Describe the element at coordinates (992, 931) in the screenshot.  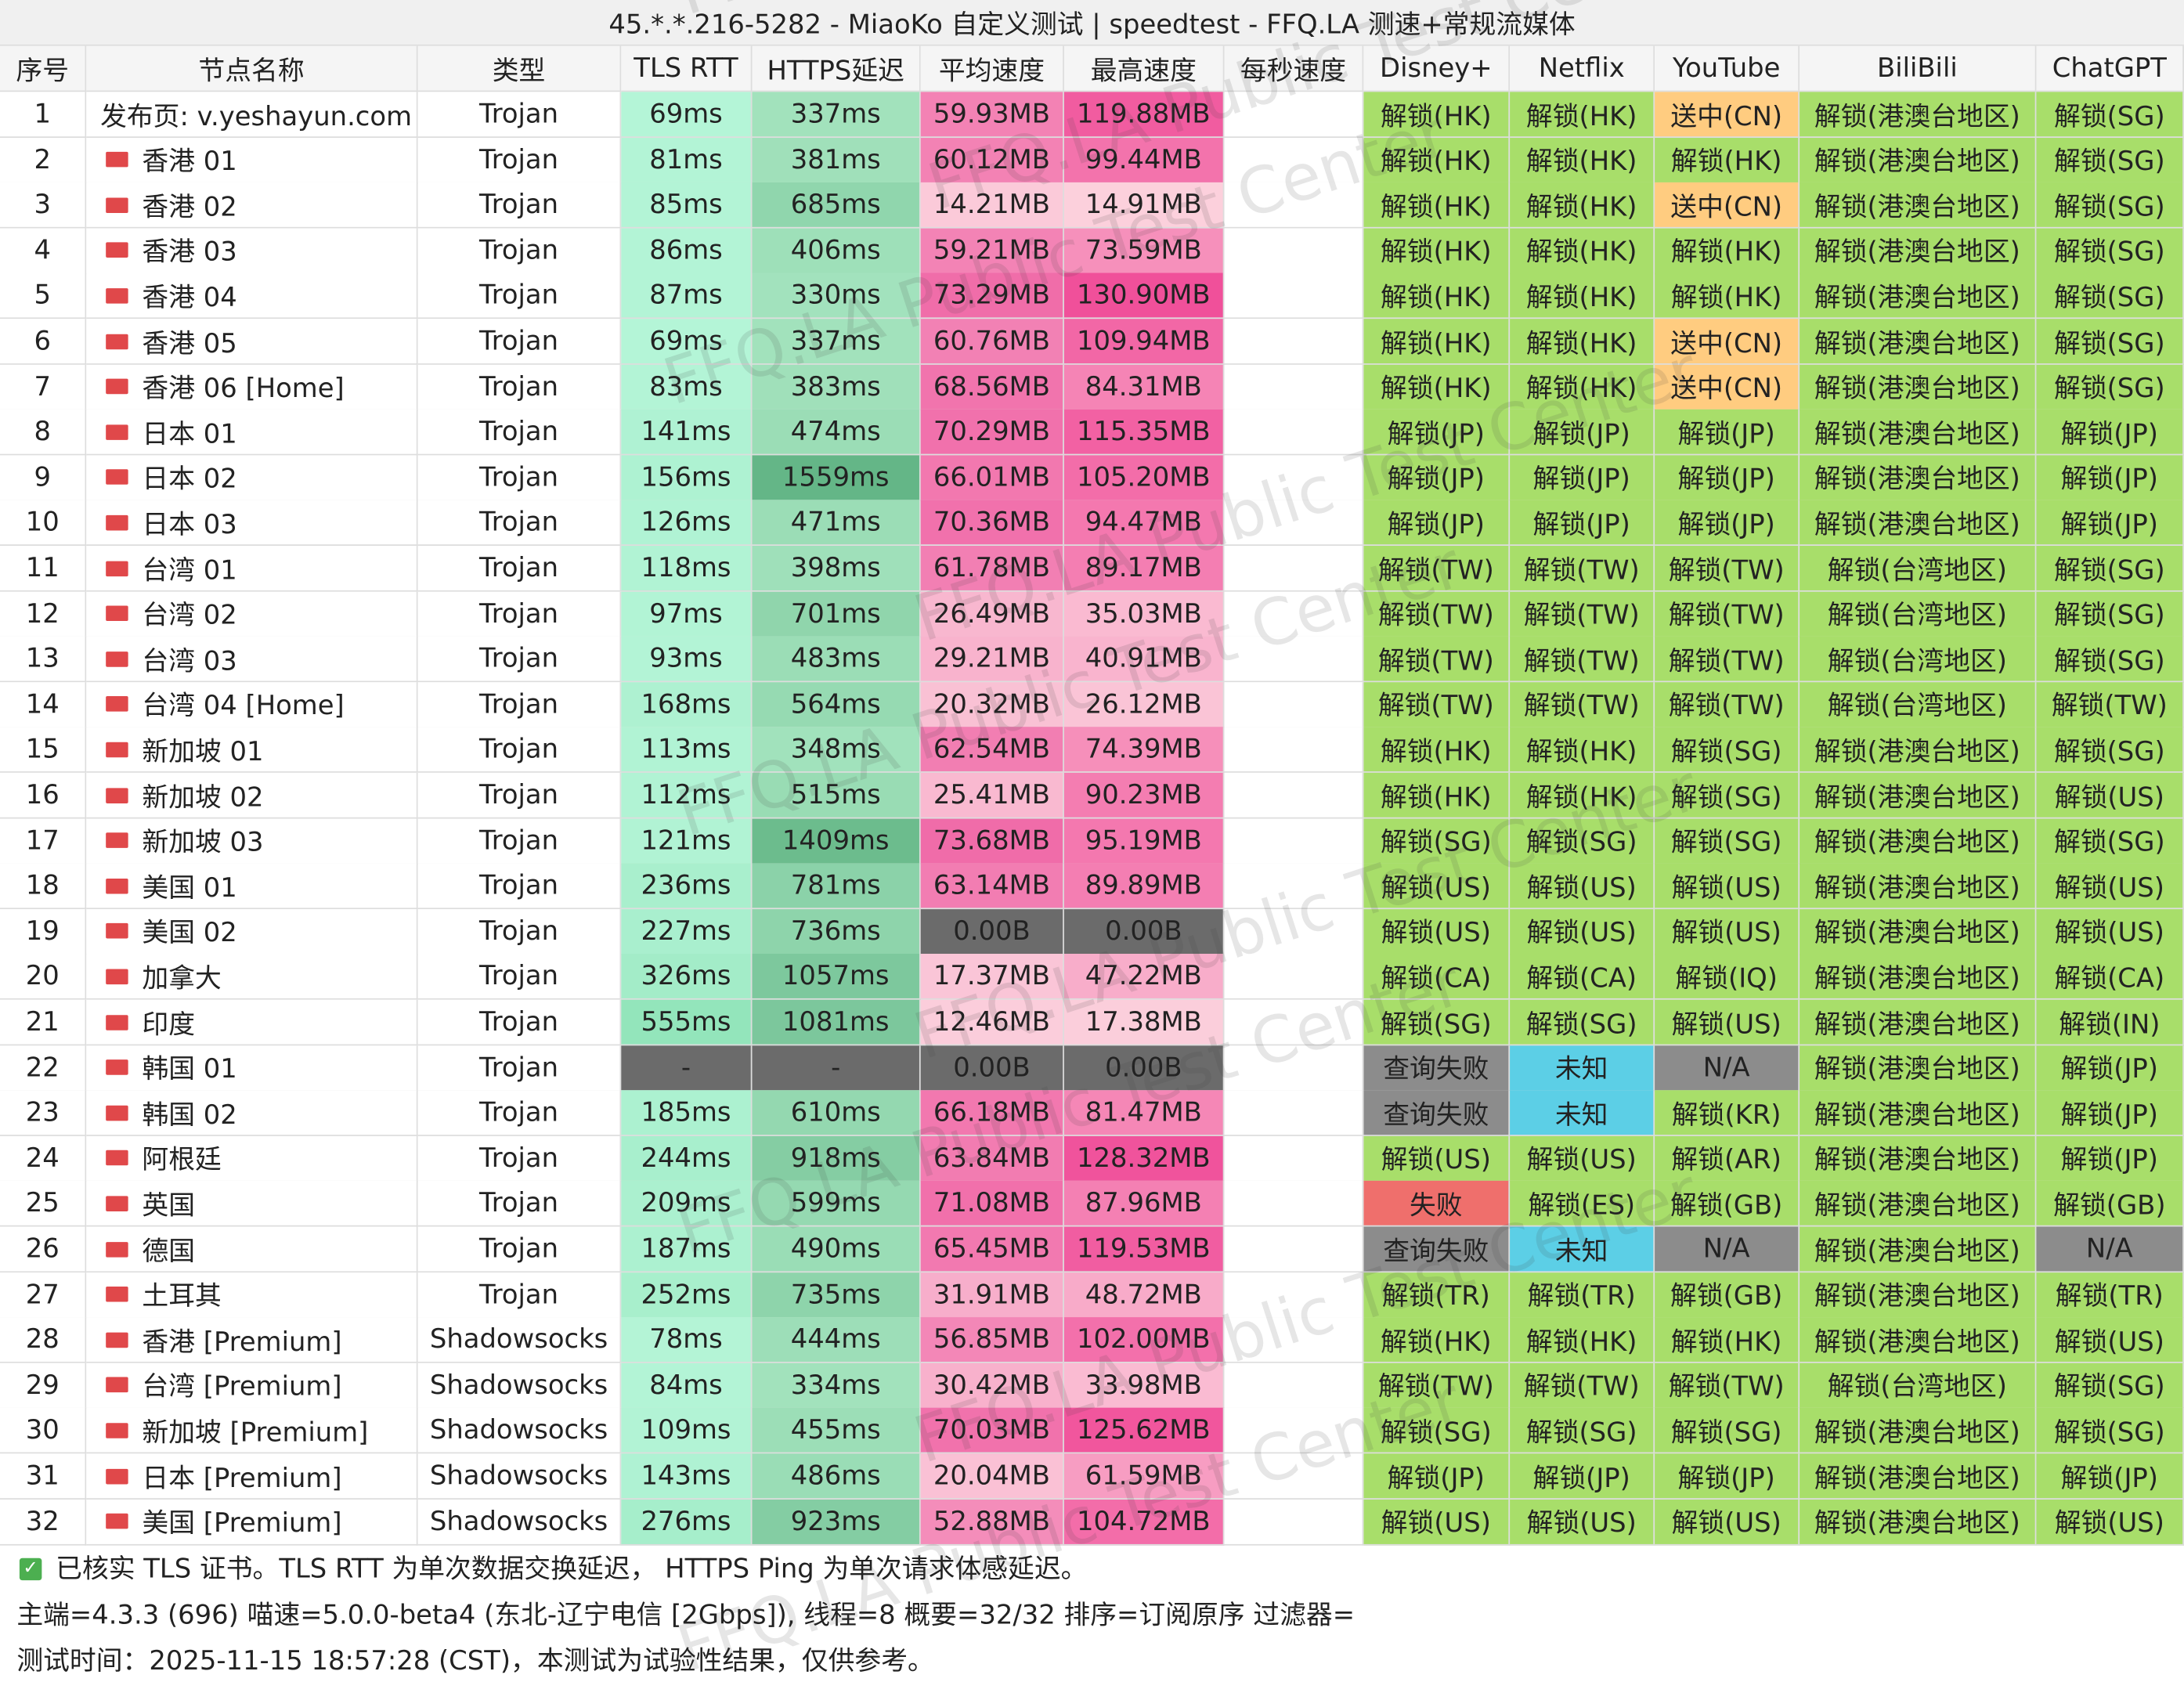
I see `table-cell: 0.00B` at that location.